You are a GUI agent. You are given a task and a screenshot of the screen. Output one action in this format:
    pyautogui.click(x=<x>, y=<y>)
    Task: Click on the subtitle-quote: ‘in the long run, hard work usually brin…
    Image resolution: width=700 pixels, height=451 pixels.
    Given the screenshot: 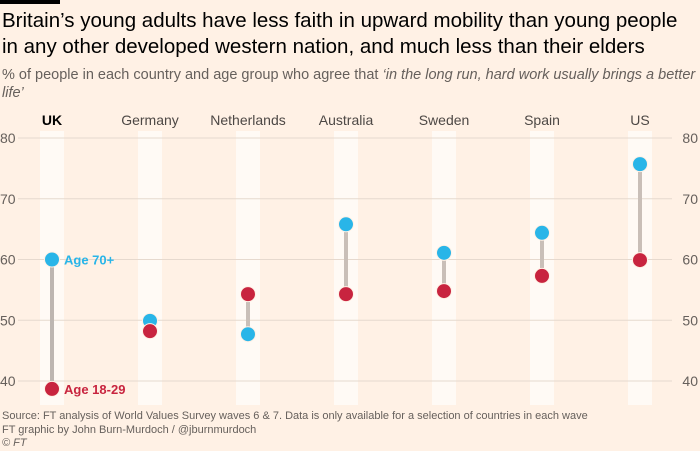 What is the action you would take?
    pyautogui.click(x=349, y=84)
    